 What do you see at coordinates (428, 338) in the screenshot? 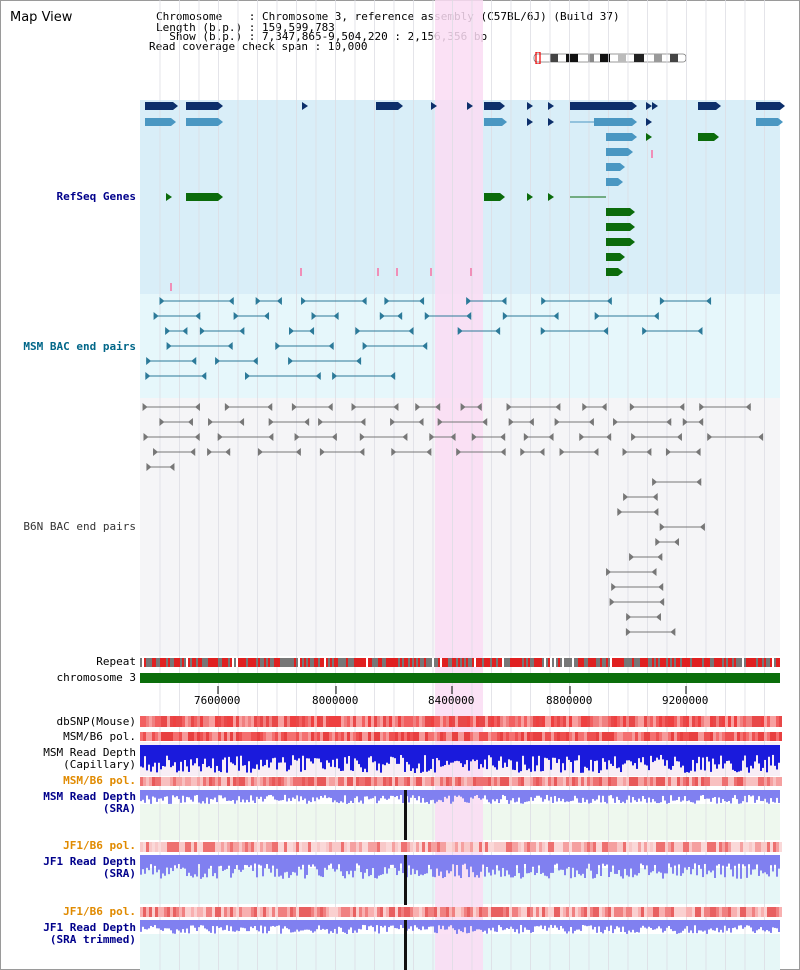
I see `msm-bac-track` at bounding box center [428, 338].